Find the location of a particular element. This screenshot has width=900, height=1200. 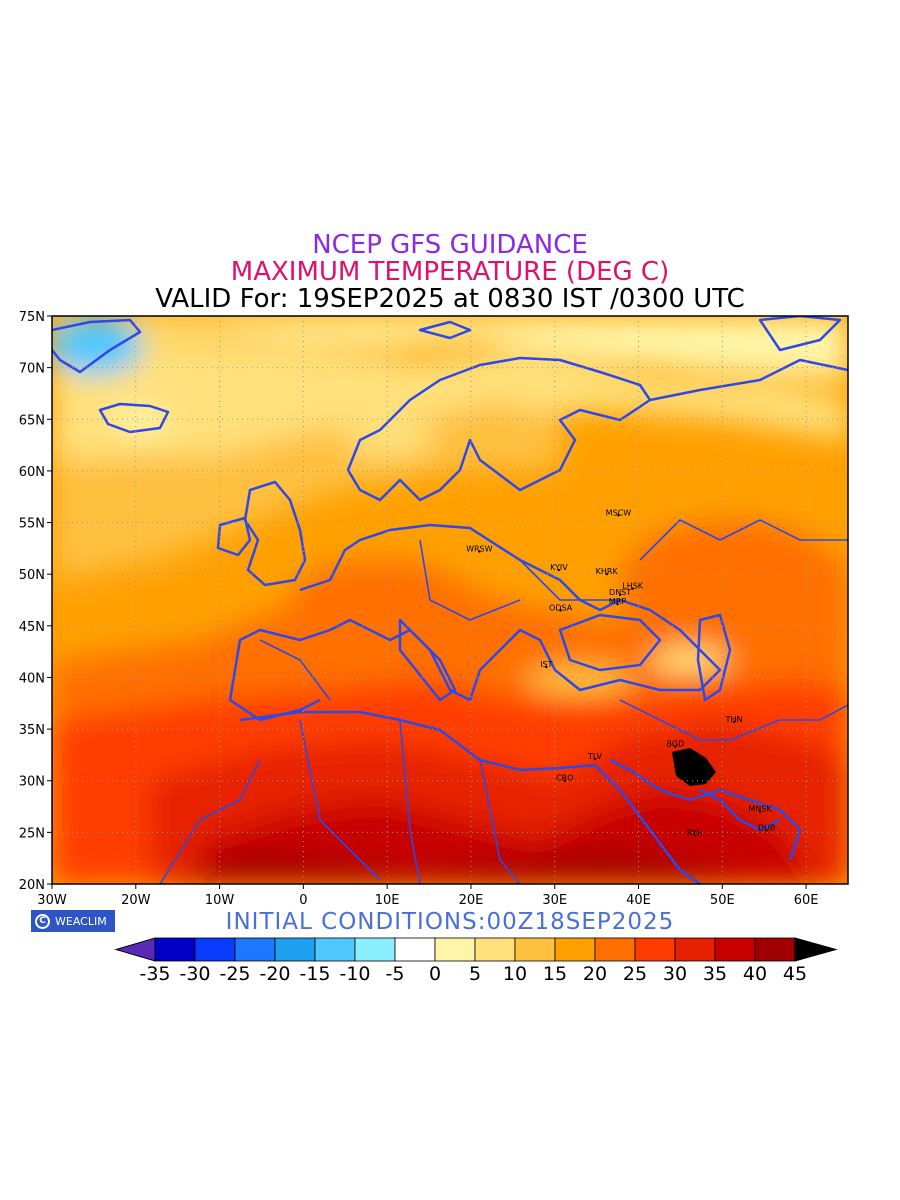

x-tick-label: 20W is located at coordinates (136, 900).